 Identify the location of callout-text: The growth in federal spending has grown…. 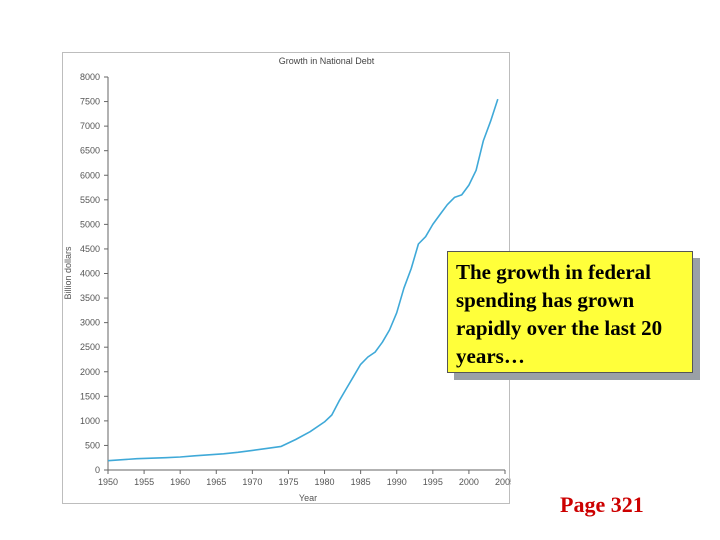
(559, 314).